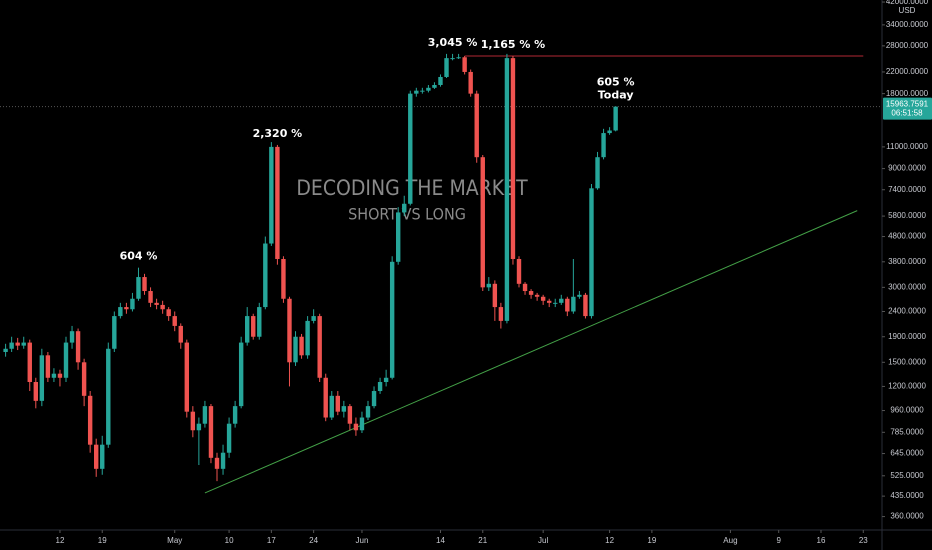 The height and width of the screenshot is (550, 932). Describe the element at coordinates (907, 108) in the screenshot. I see `price-tag` at that location.